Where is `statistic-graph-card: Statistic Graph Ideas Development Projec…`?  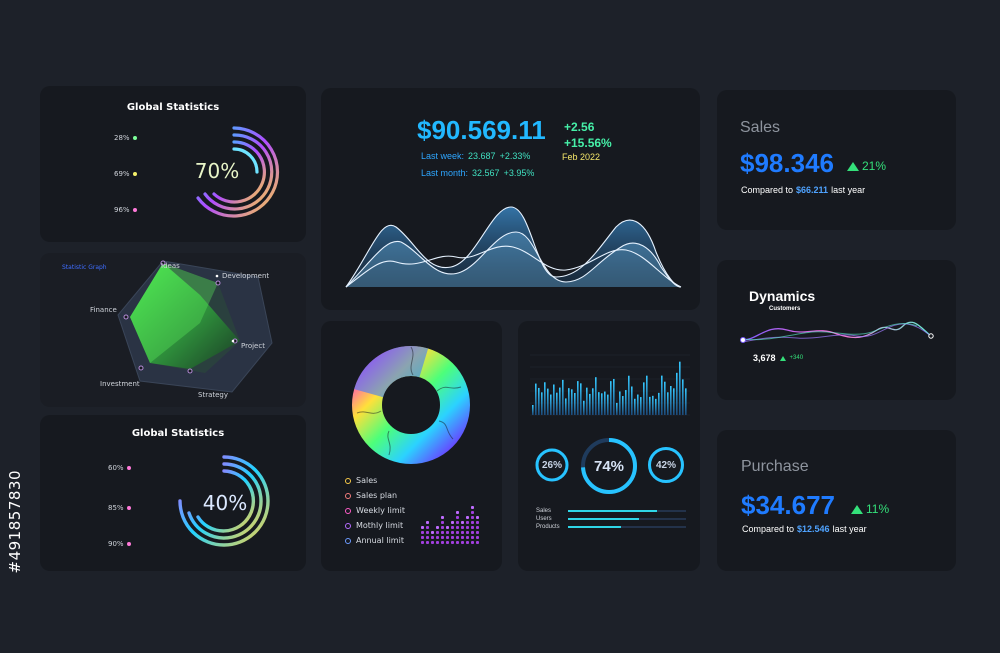 statistic-graph-card: Statistic Graph Ideas Development Projec… is located at coordinates (173, 330).